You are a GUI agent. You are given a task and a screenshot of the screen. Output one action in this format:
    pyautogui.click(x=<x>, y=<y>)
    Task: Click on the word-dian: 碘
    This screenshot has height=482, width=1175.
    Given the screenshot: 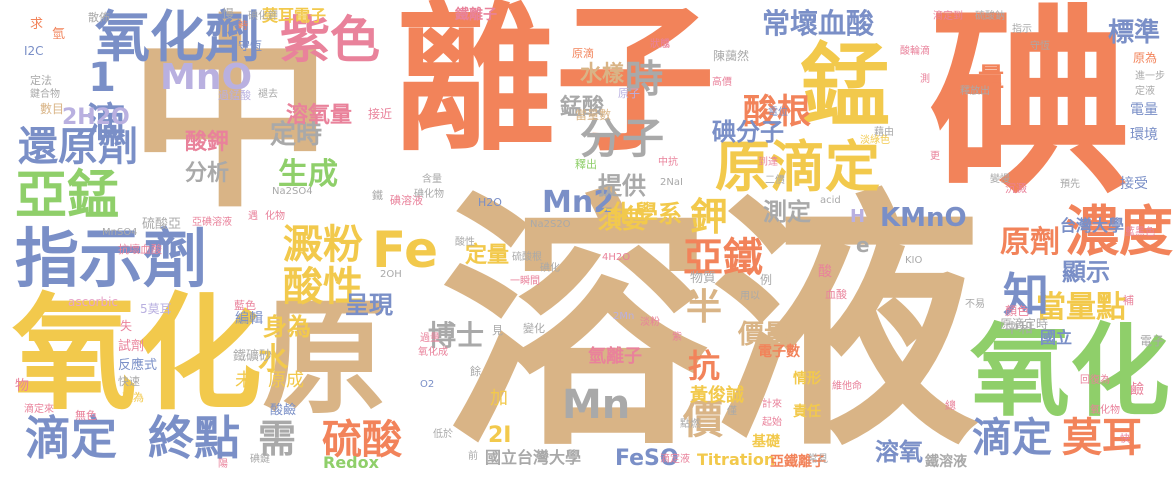 What is the action you would take?
    pyautogui.click(x=1030, y=110)
    